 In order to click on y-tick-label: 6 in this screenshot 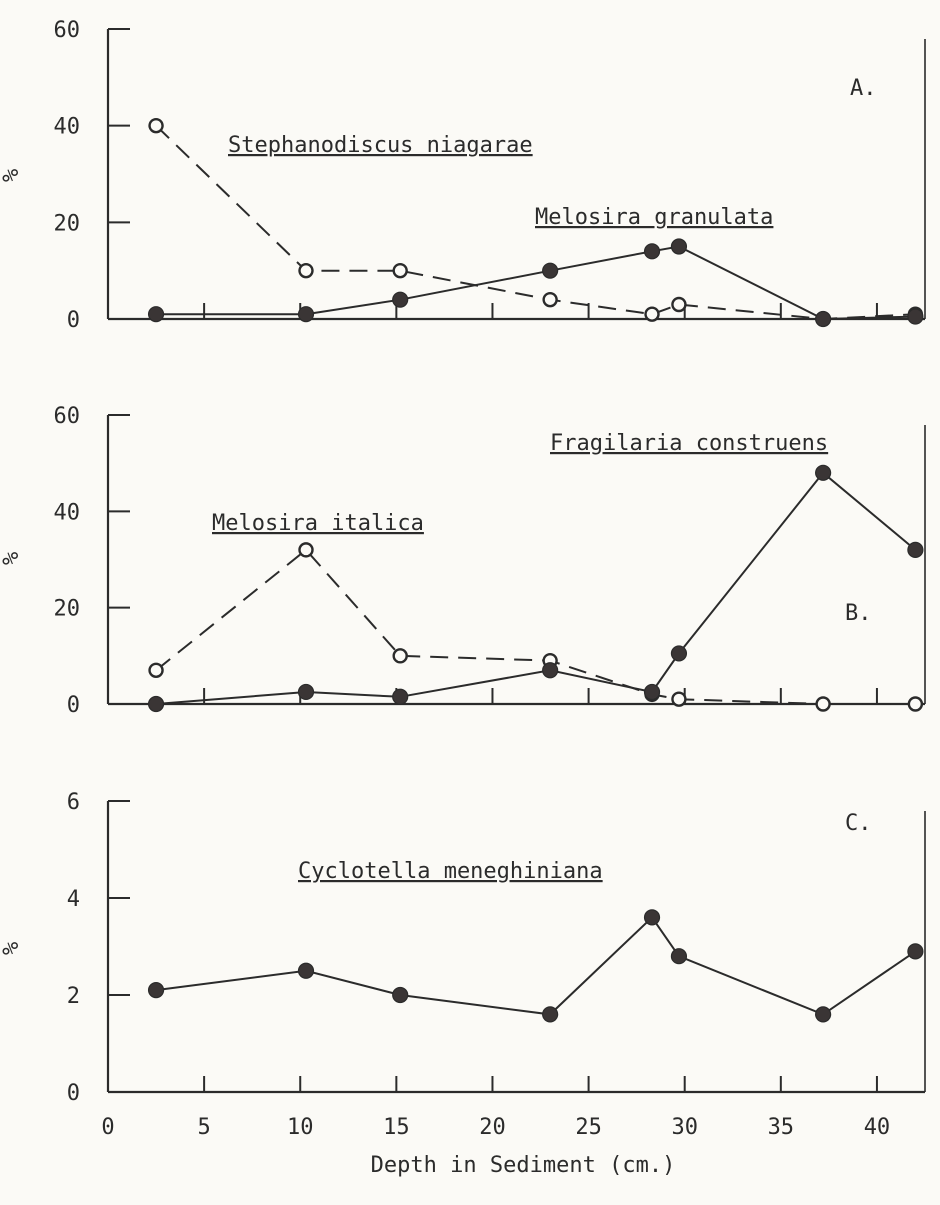, I will do `click(73, 802)`.